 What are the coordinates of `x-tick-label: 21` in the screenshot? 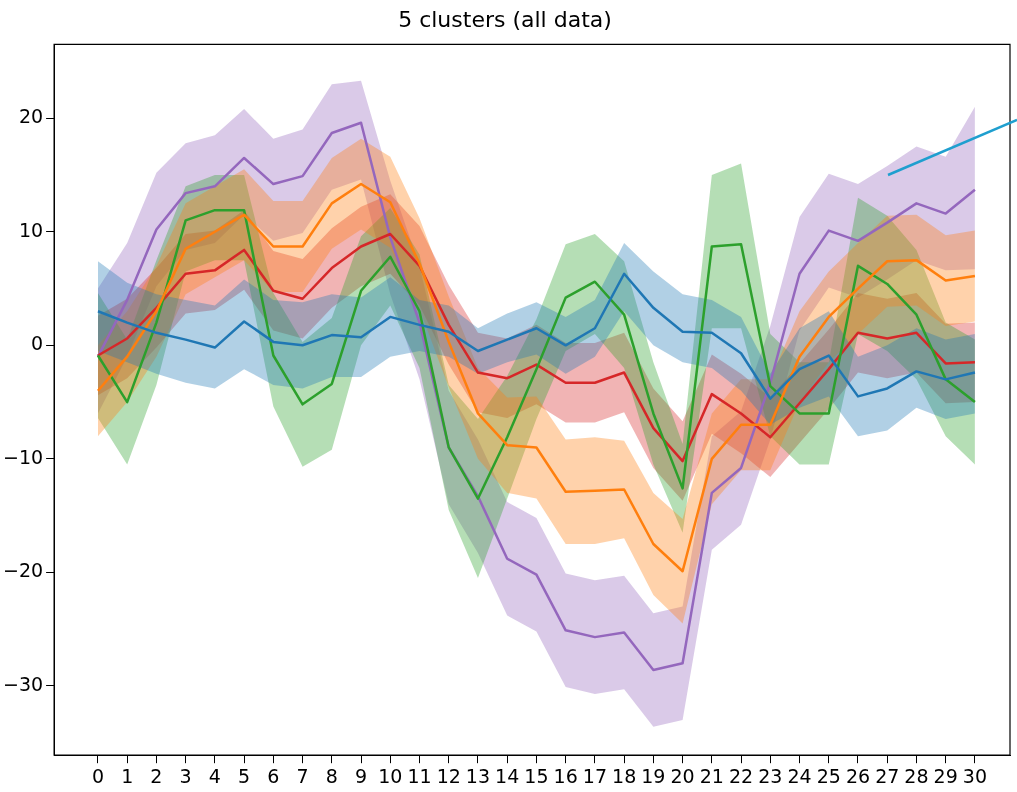 It's located at (711, 775).